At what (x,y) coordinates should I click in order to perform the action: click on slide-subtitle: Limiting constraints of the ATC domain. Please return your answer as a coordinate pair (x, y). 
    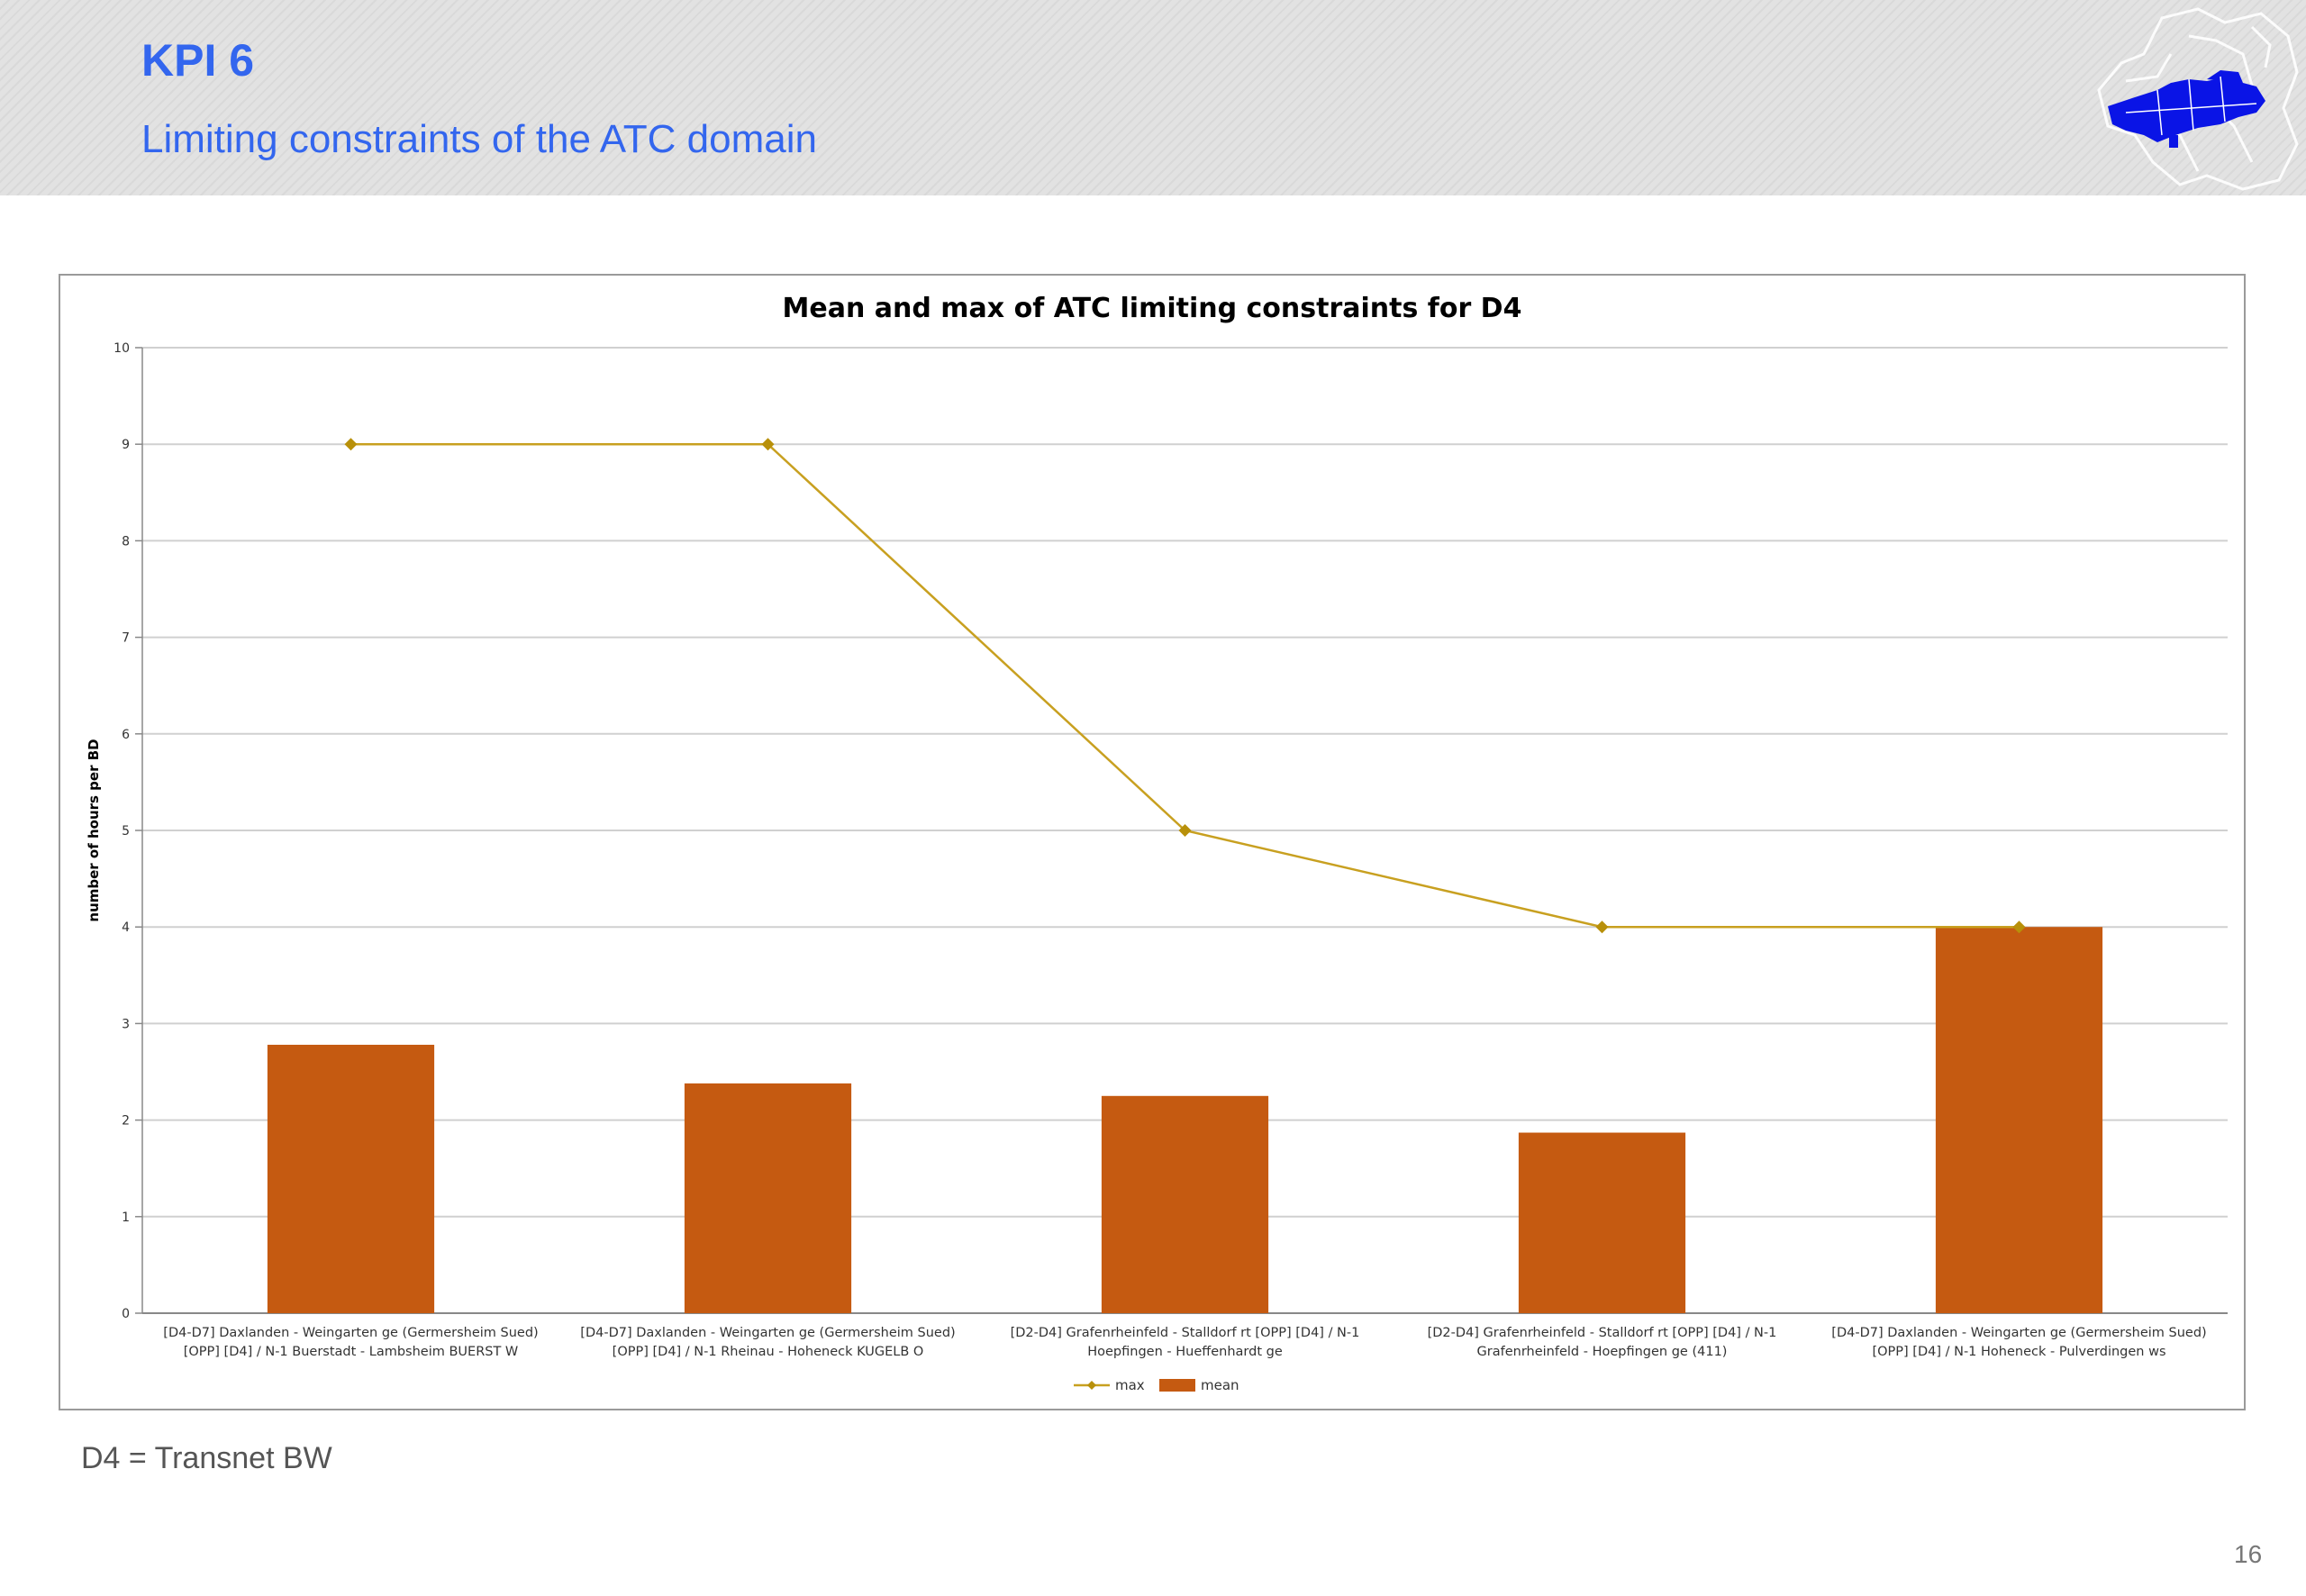
    Looking at the image, I should click on (479, 139).